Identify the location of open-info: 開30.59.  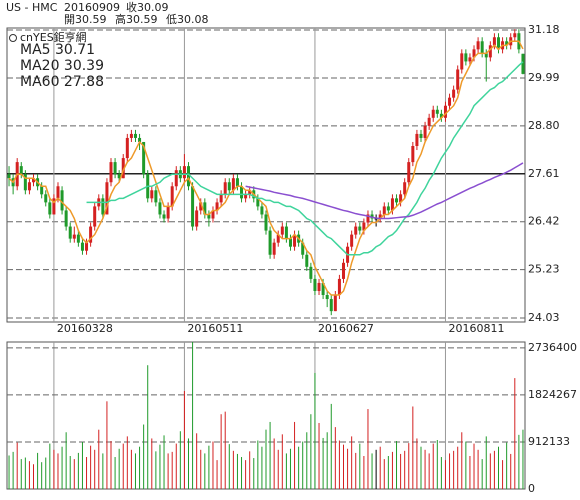
(85, 19).